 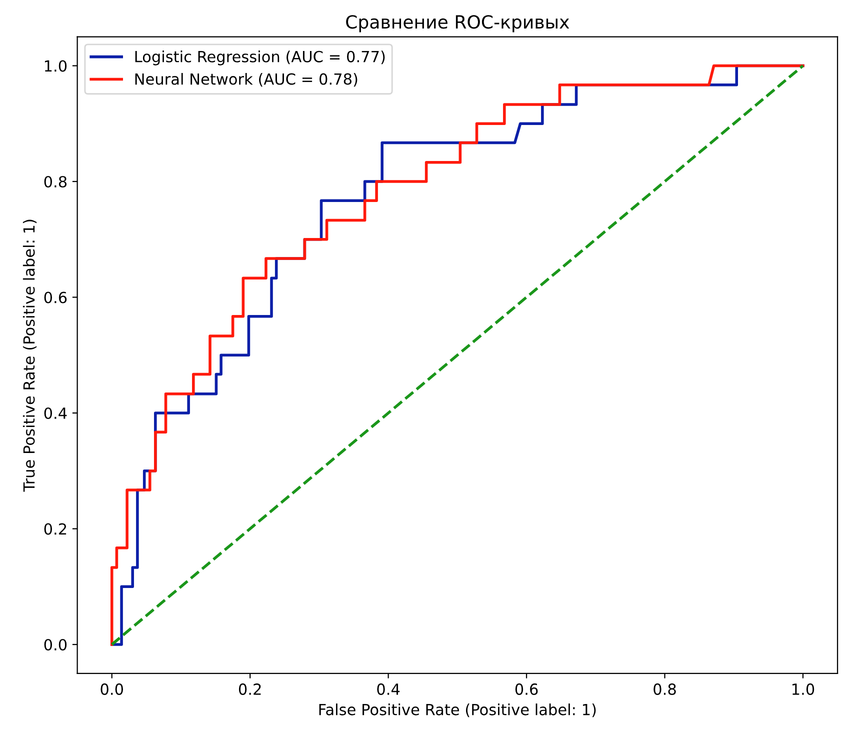 I want to click on y-tick-label: 0.6, so click(x=55, y=298).